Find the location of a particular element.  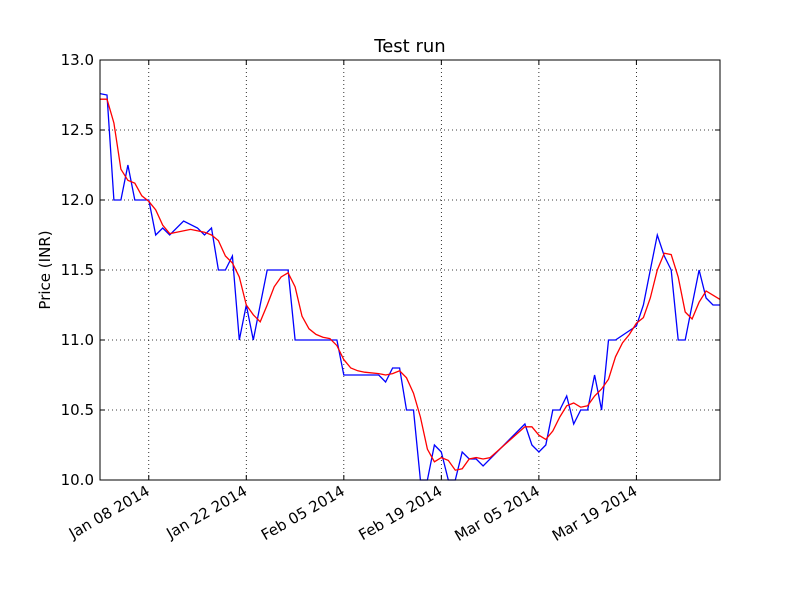

x-tick-label: Feb 05 2014 is located at coordinates (303, 513).